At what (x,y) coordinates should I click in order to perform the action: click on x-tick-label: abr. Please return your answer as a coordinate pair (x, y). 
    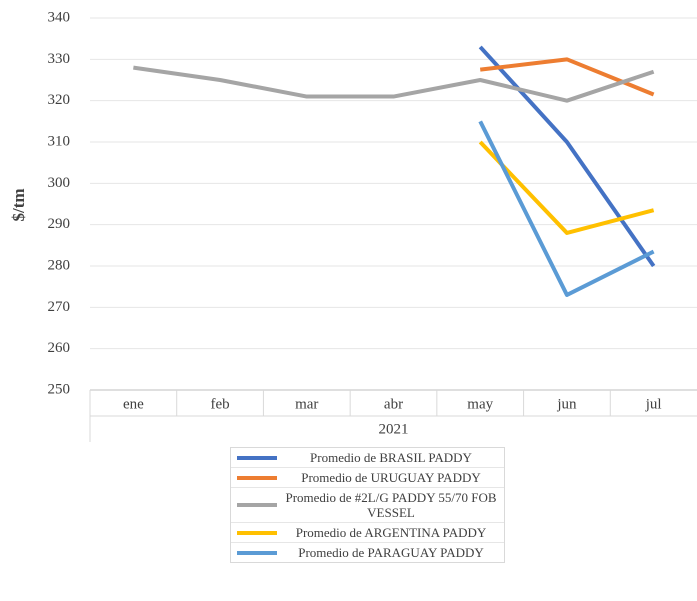
    Looking at the image, I should click on (393, 404).